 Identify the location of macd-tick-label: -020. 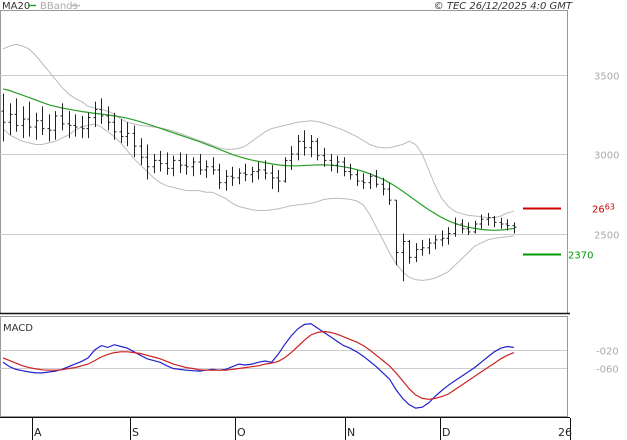
(607, 352).